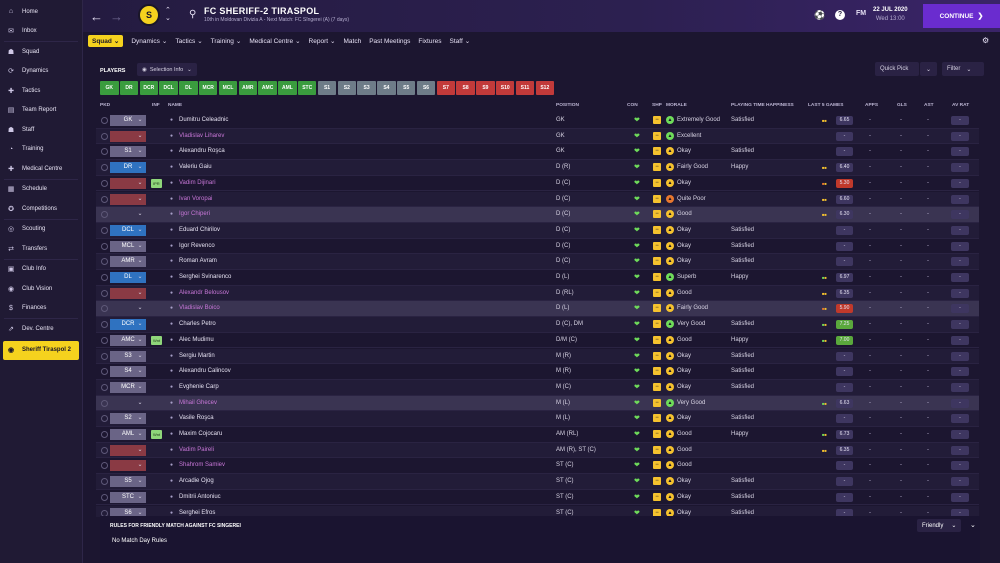  Describe the element at coordinates (41, 169) in the screenshot. I see `sidebar-item-medical-centre: ✚ Medical Centre` at that location.